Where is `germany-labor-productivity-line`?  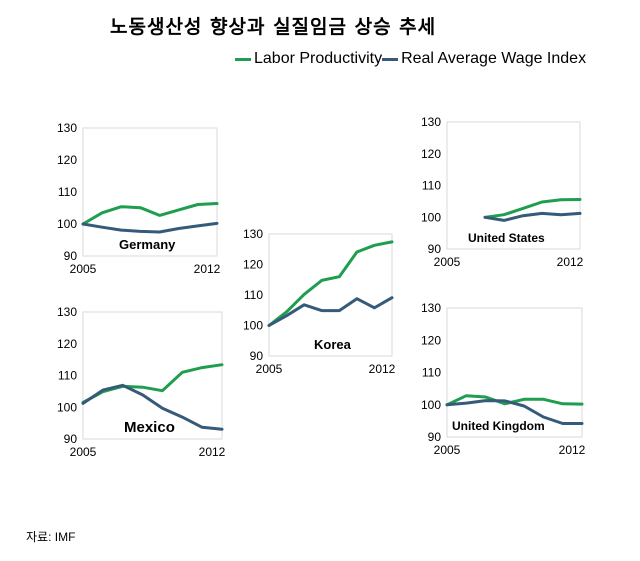 germany-labor-productivity-line is located at coordinates (150, 214).